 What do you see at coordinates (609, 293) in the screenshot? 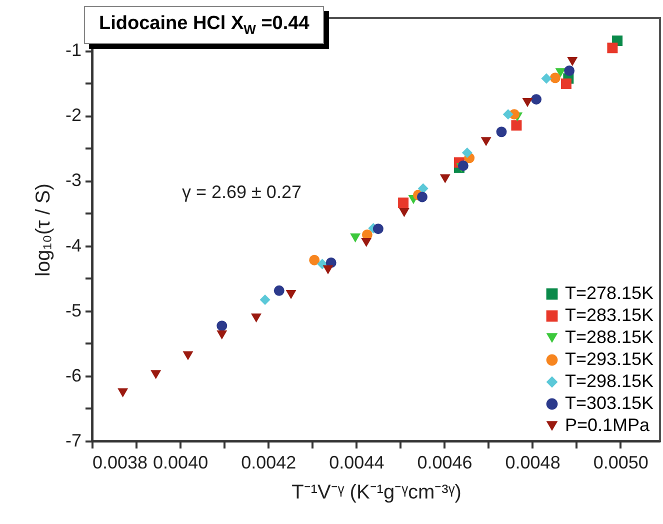
I see `legend-label: T=278.15K` at bounding box center [609, 293].